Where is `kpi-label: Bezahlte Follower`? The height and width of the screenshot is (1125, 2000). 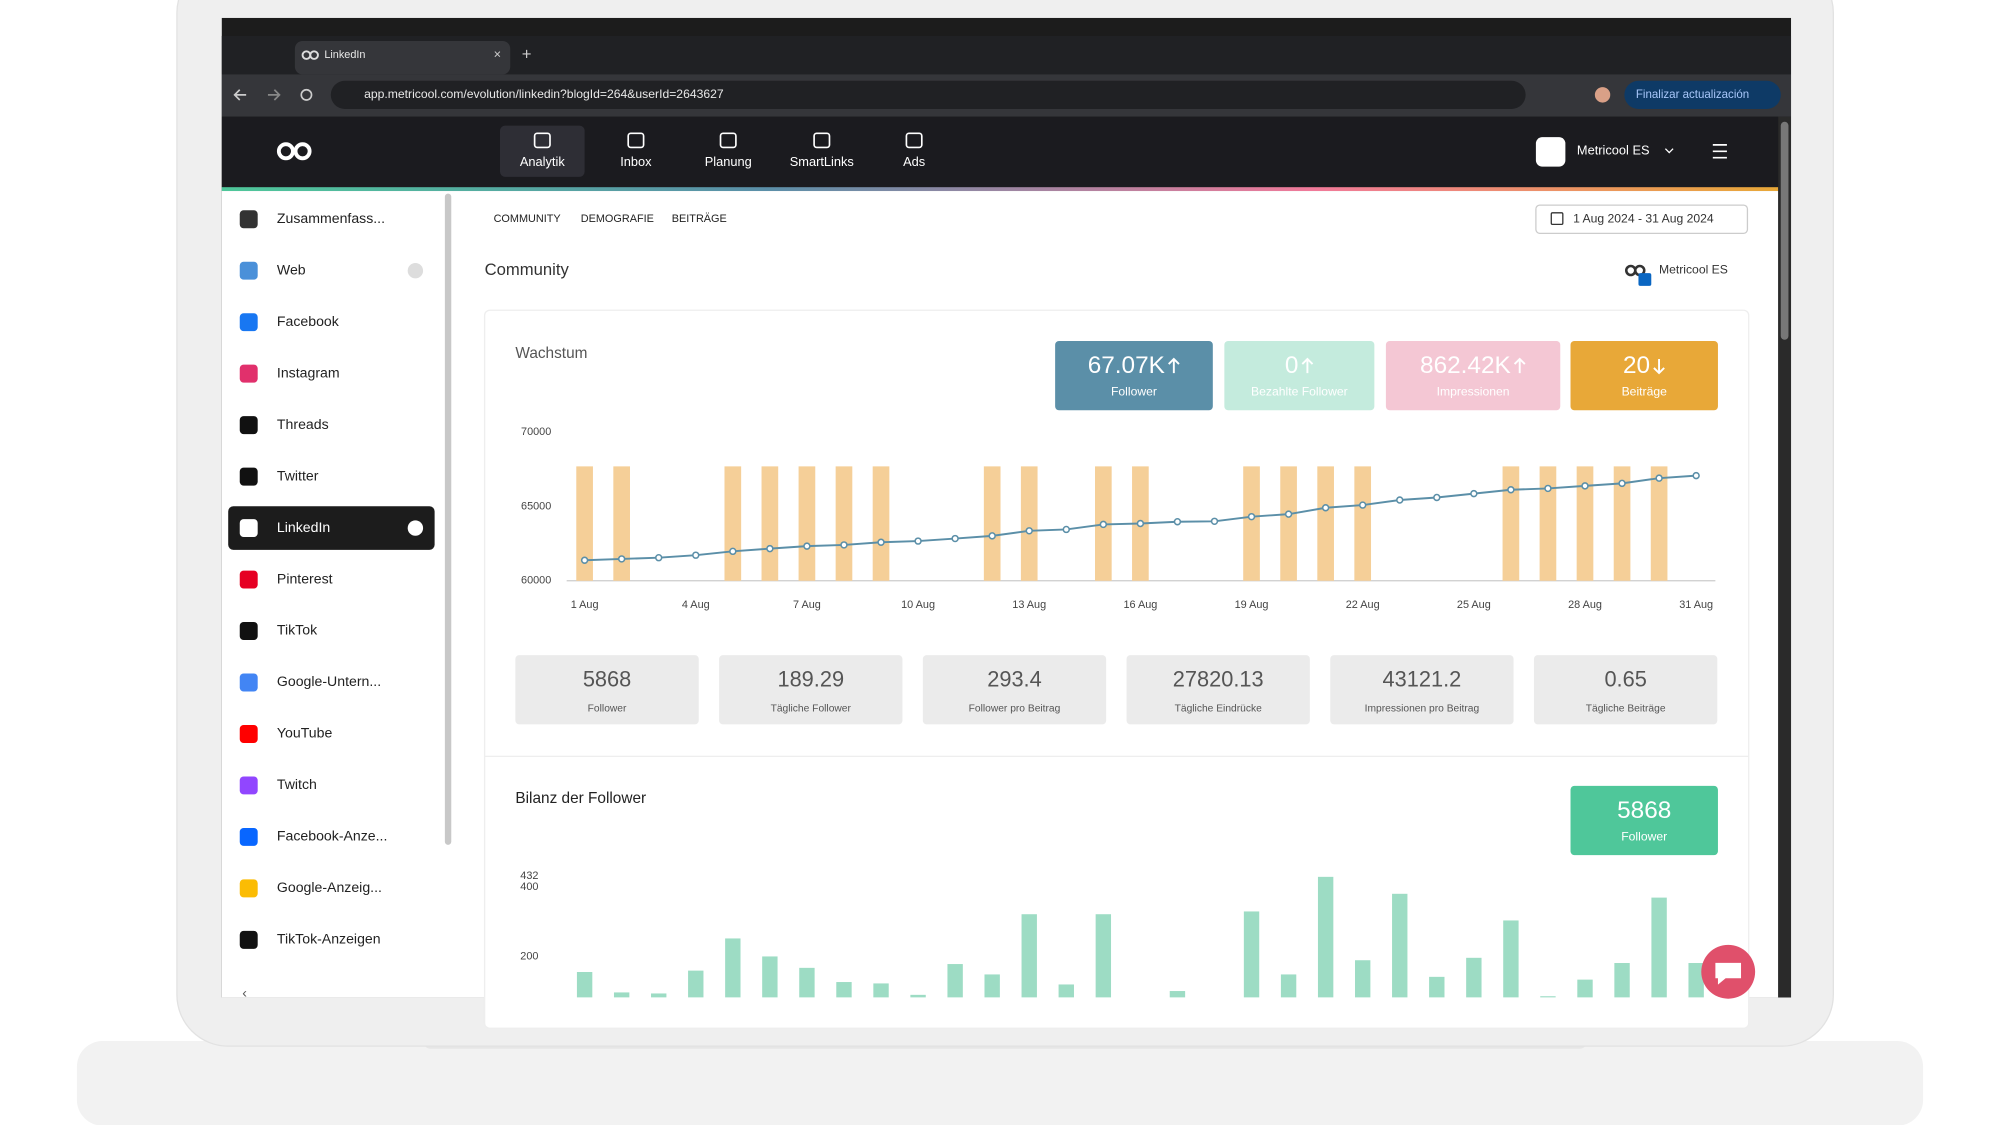 kpi-label: Bezahlte Follower is located at coordinates (1299, 392).